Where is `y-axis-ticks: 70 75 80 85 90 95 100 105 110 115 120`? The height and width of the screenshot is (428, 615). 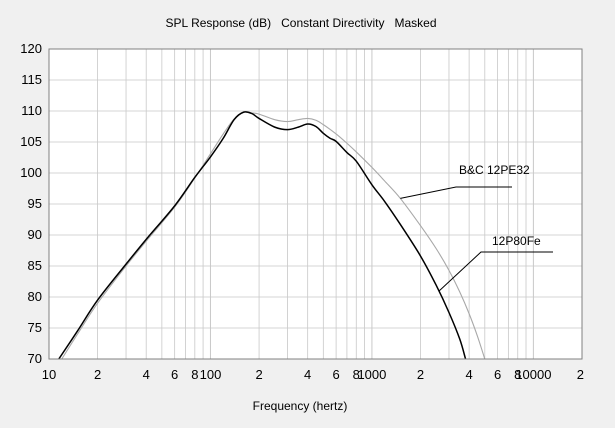
y-axis-ticks: 70 75 80 85 90 95 100 105 110 115 120 is located at coordinates (31, 203).